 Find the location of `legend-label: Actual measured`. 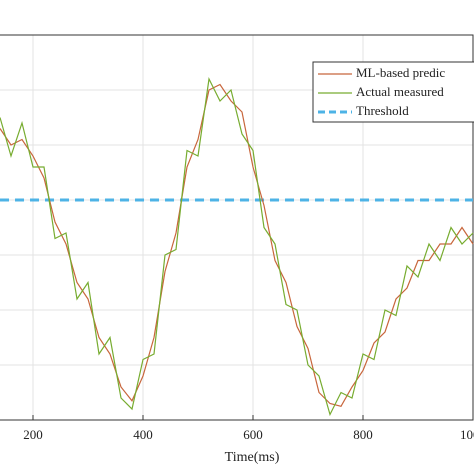

legend-label: Actual measured is located at coordinates (400, 91).